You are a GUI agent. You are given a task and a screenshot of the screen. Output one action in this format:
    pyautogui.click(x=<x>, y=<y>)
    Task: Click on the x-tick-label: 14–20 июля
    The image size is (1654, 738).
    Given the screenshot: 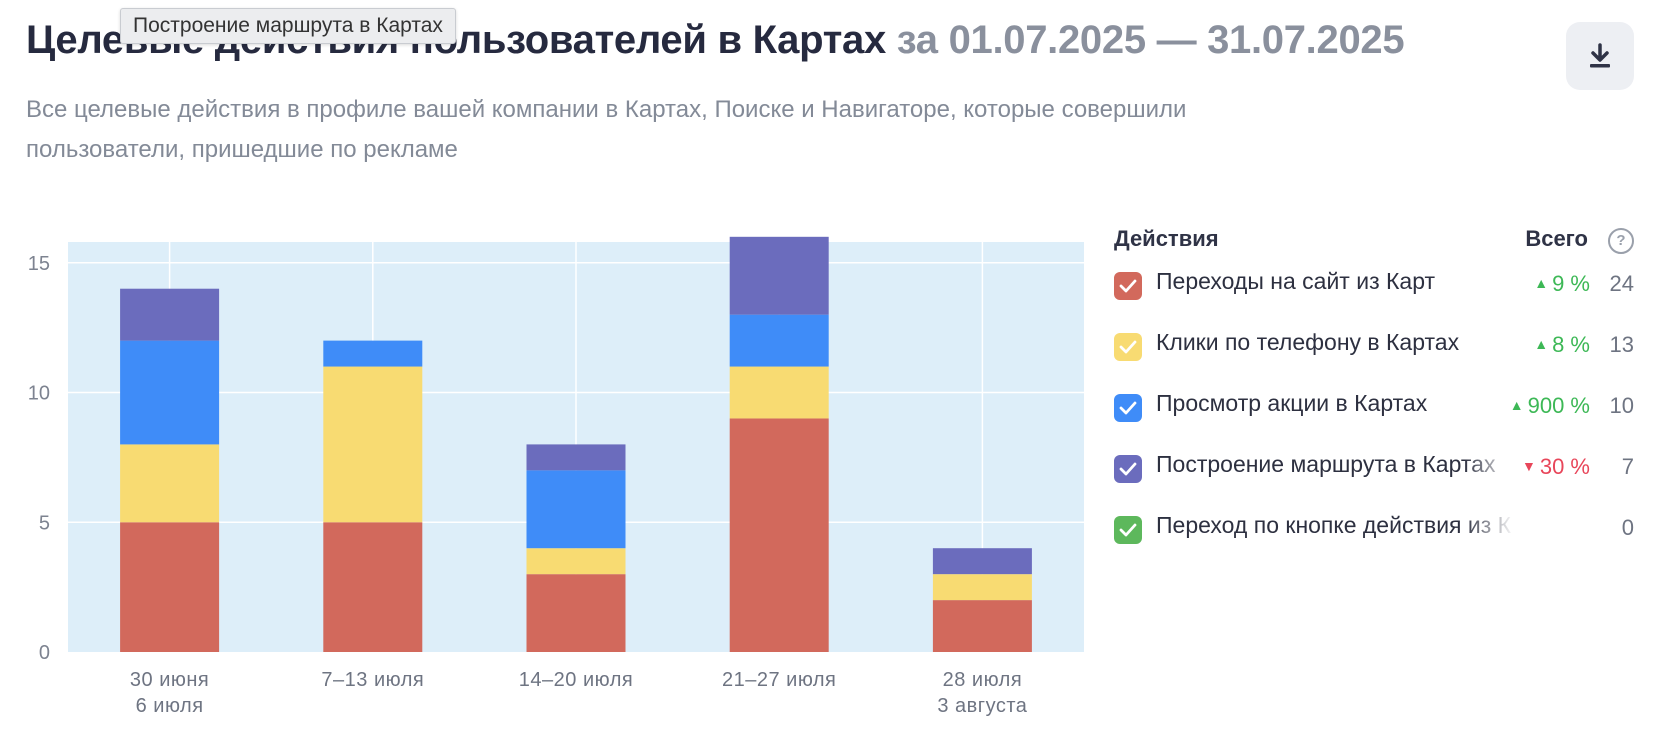 What is the action you would take?
    pyautogui.click(x=576, y=680)
    